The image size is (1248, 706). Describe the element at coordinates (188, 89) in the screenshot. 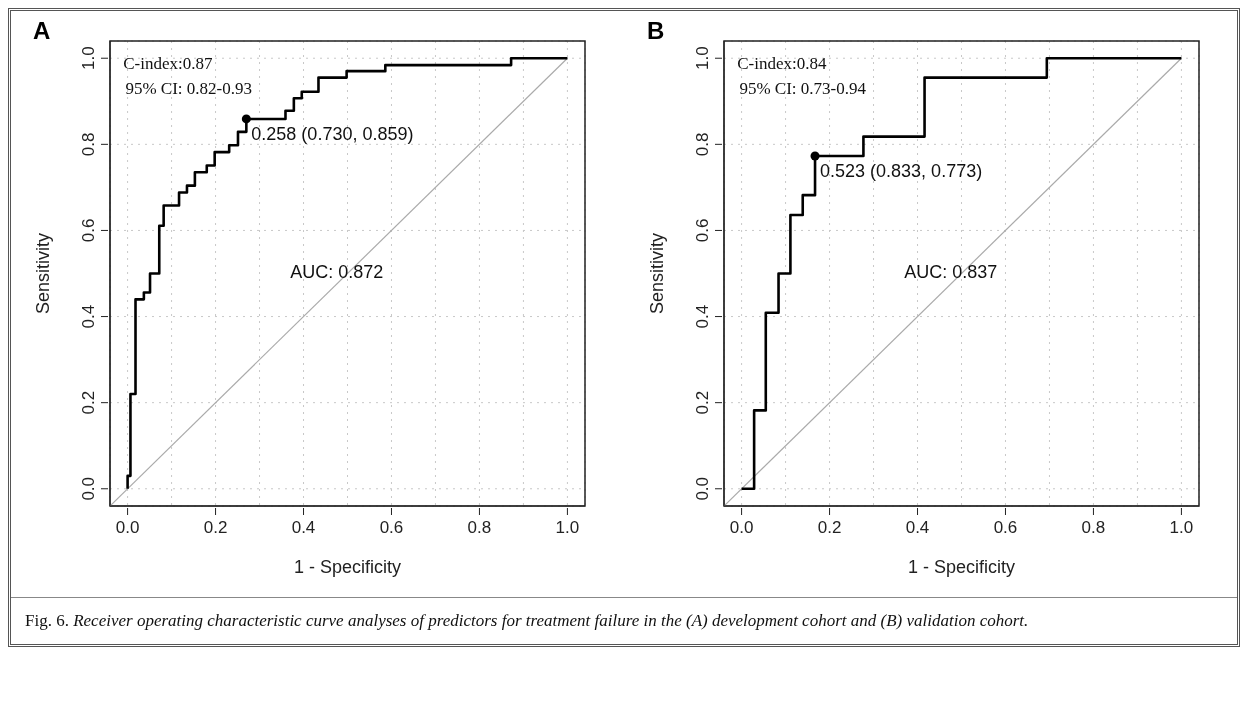

I see `annotation: 95% CI: 0.82-0.93` at that location.